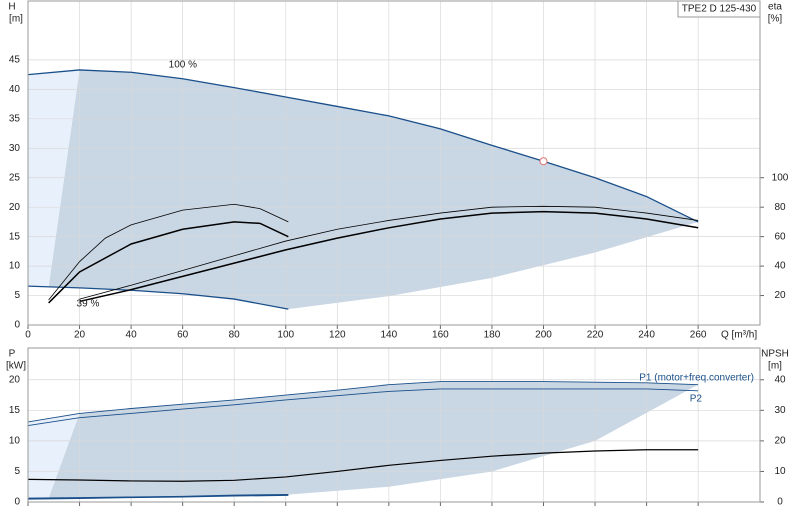  What do you see at coordinates (15, 177) in the screenshot?
I see `y-tick-label: 25` at bounding box center [15, 177].